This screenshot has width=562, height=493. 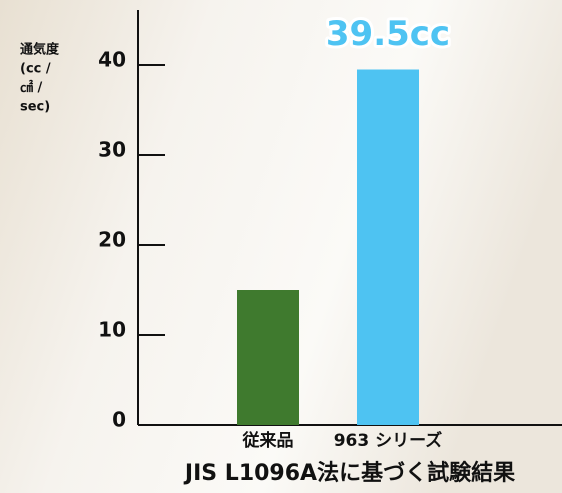 I want to click on value-label: 39.5cc, so click(x=388, y=34).